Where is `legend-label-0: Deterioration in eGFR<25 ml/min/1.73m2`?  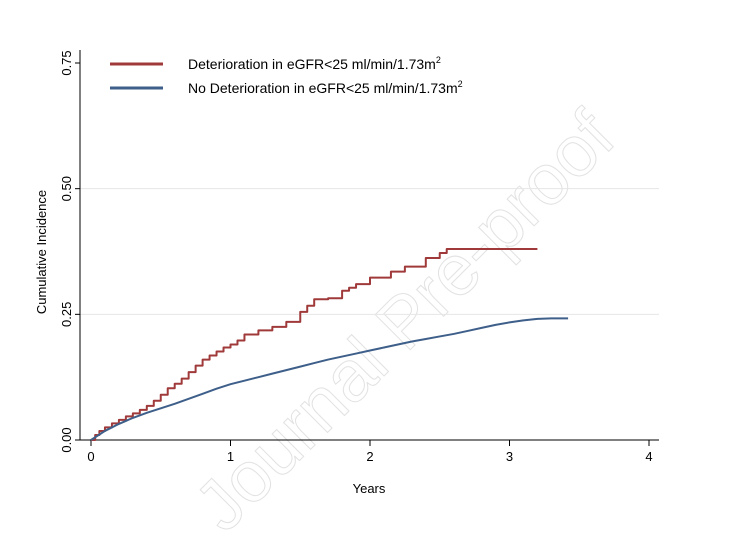 legend-label-0: Deterioration in eGFR<25 ml/min/1.73m2 is located at coordinates (314, 63).